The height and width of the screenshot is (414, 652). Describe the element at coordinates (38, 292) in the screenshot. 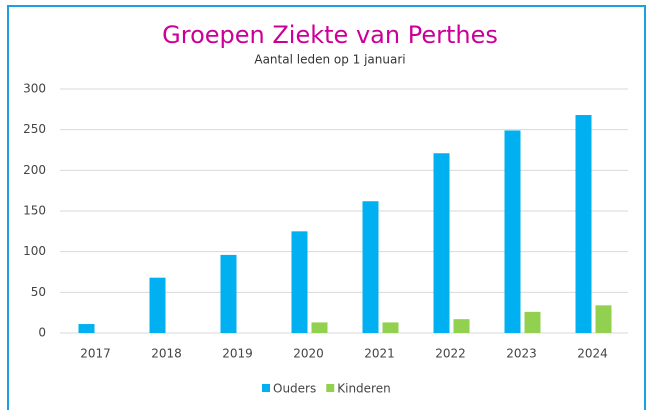

I see `y-tick-label: 50` at that location.